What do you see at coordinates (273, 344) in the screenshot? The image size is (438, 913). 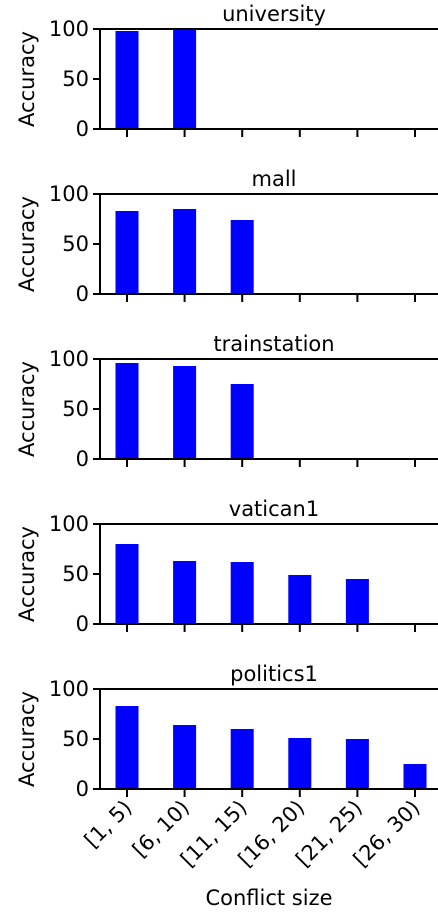 I see `chart-title: trainstation` at bounding box center [273, 344].